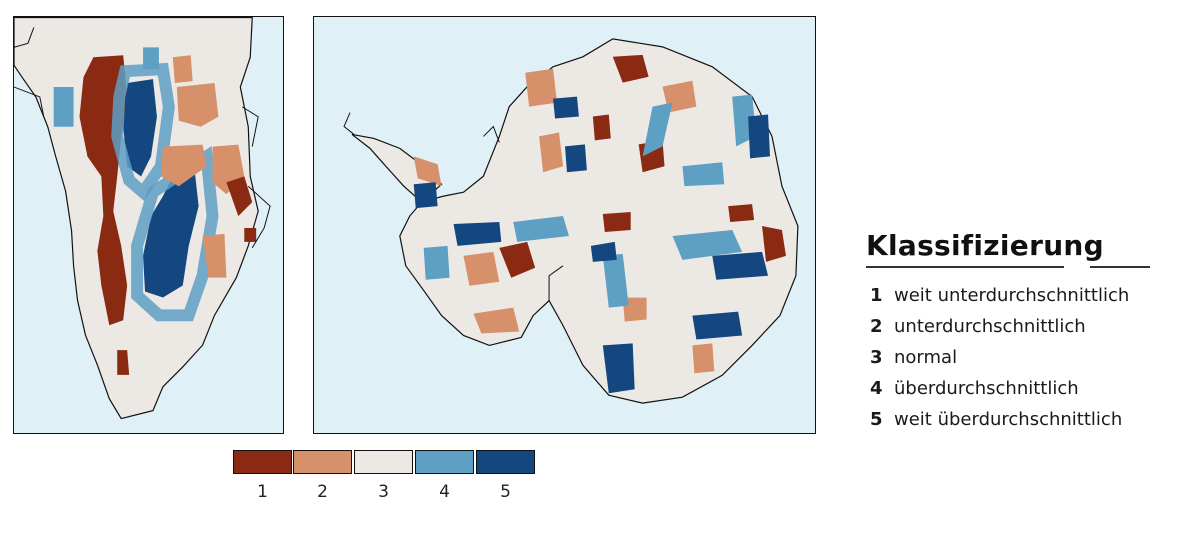 This screenshot has height=534, width=1200. Describe the element at coordinates (601, 127) in the screenshot. I see `antarctica-anomaly-1b` at that location.